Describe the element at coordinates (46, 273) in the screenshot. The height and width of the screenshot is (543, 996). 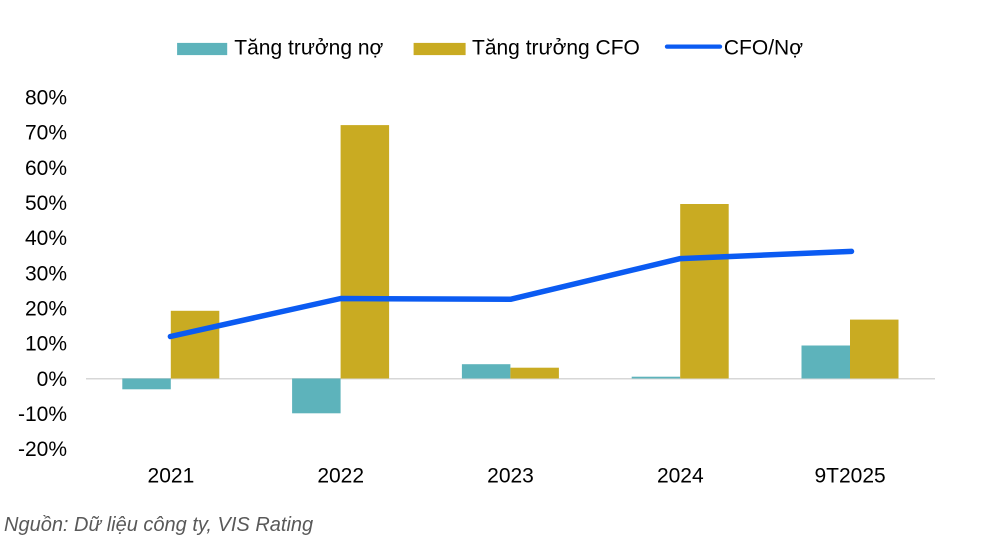
I see `svg-text: 30%` at that location.